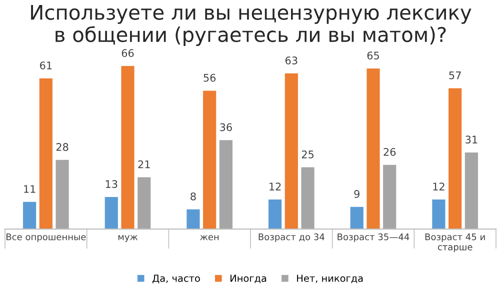 This screenshot has height=290, width=501. I want to click on x-tick-label: Возраст 35—44, so click(374, 237).